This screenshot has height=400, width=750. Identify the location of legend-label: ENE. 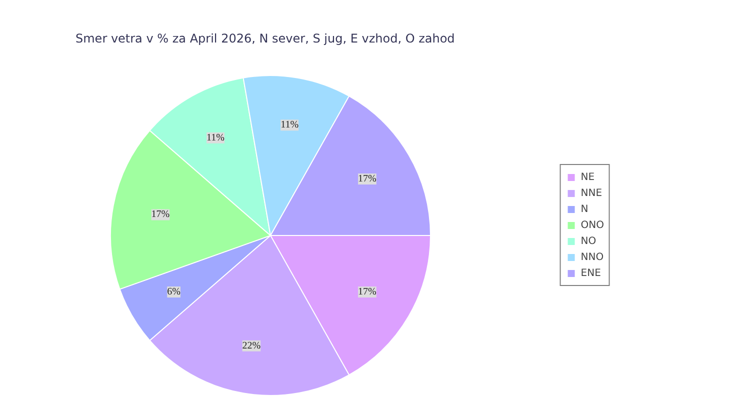
(590, 273).